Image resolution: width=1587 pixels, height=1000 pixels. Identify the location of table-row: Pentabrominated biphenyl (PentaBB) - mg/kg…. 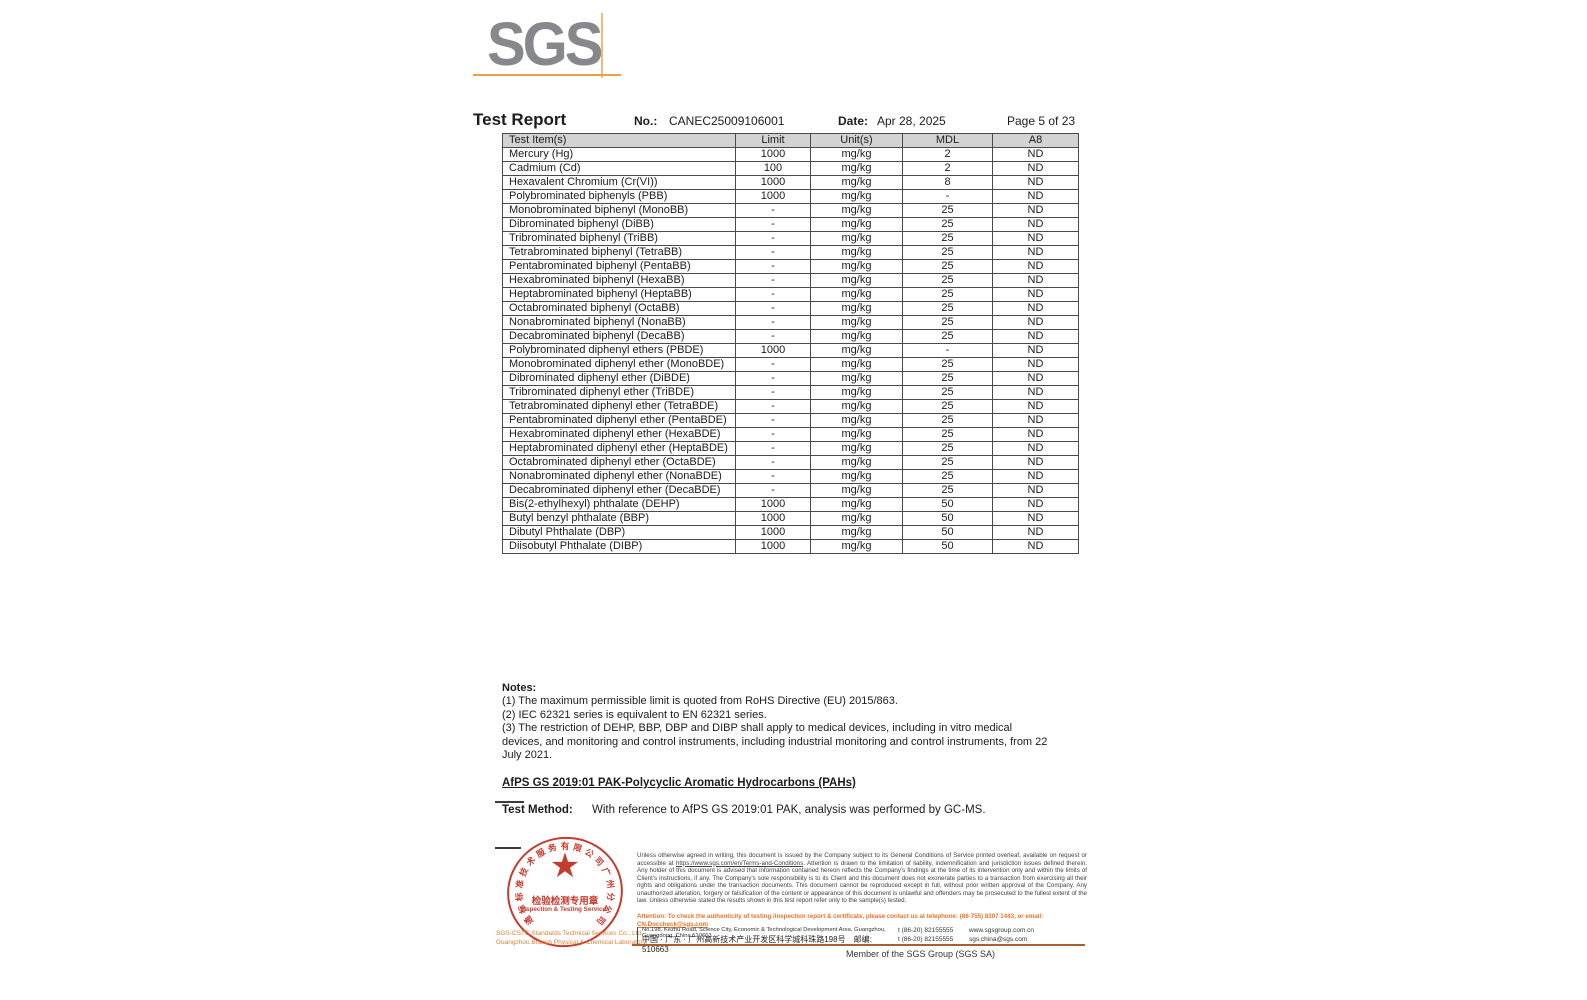
(790, 266).